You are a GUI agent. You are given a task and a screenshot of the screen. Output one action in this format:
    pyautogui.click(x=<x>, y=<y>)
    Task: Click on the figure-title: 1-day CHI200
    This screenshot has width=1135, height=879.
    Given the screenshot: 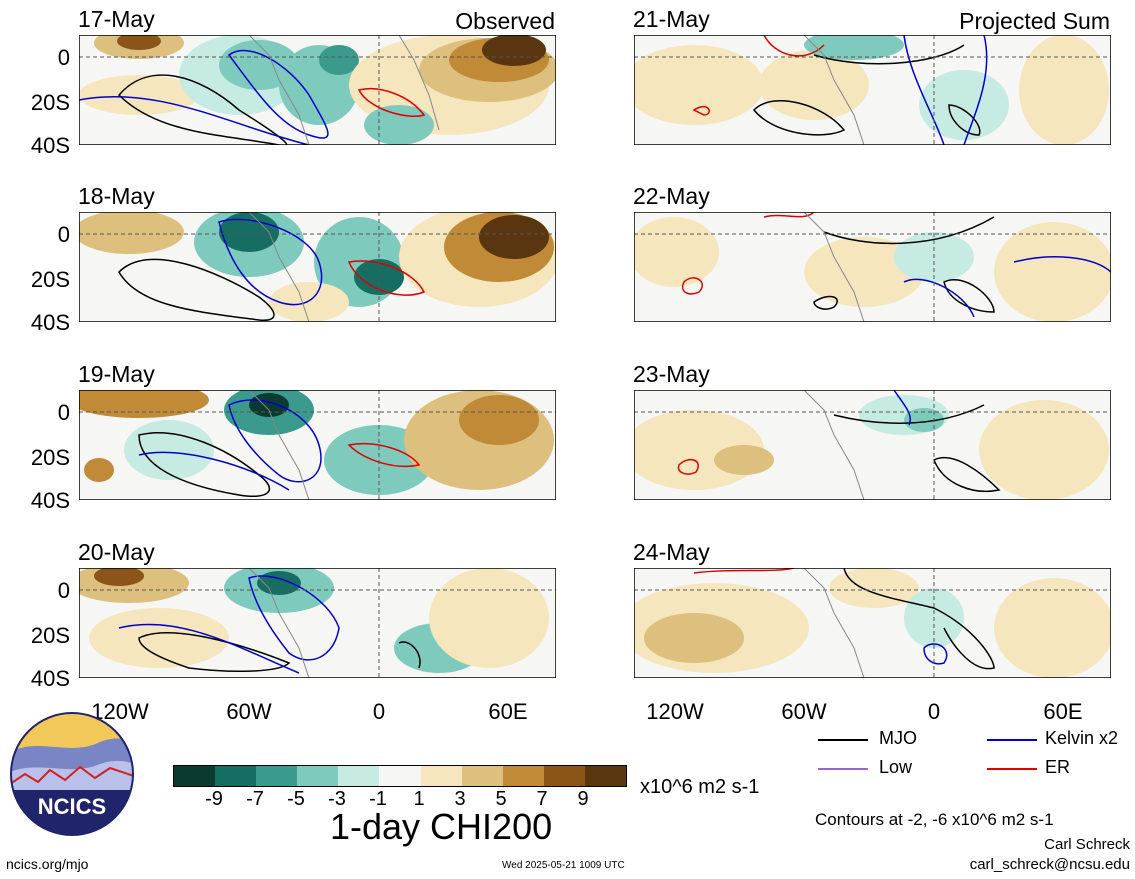 What is the action you would take?
    pyautogui.click(x=441, y=826)
    